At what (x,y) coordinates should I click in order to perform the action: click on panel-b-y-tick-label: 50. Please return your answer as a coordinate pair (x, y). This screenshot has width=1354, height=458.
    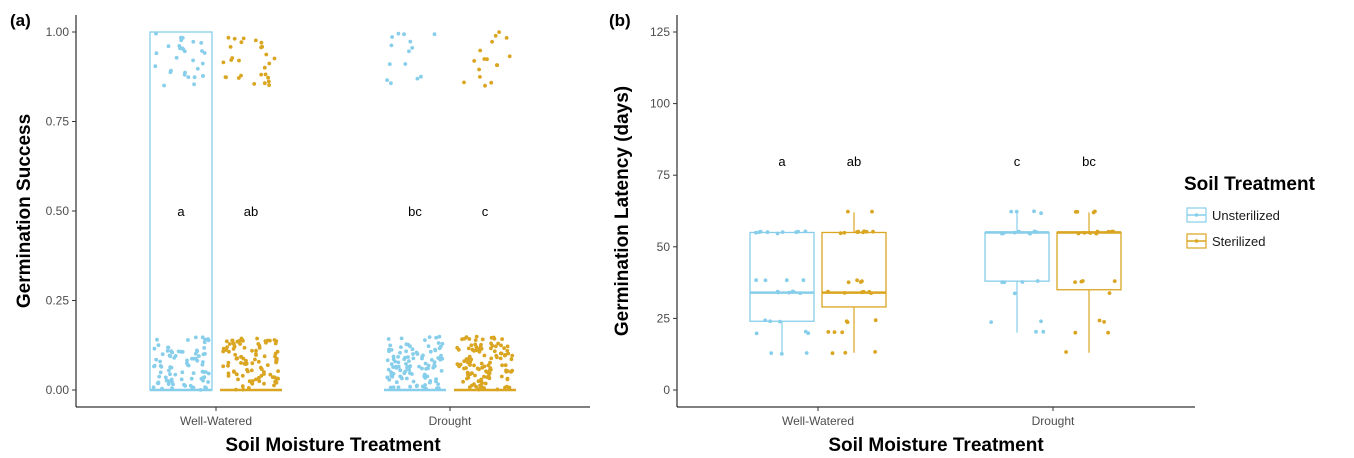
    Looking at the image, I should click on (664, 247).